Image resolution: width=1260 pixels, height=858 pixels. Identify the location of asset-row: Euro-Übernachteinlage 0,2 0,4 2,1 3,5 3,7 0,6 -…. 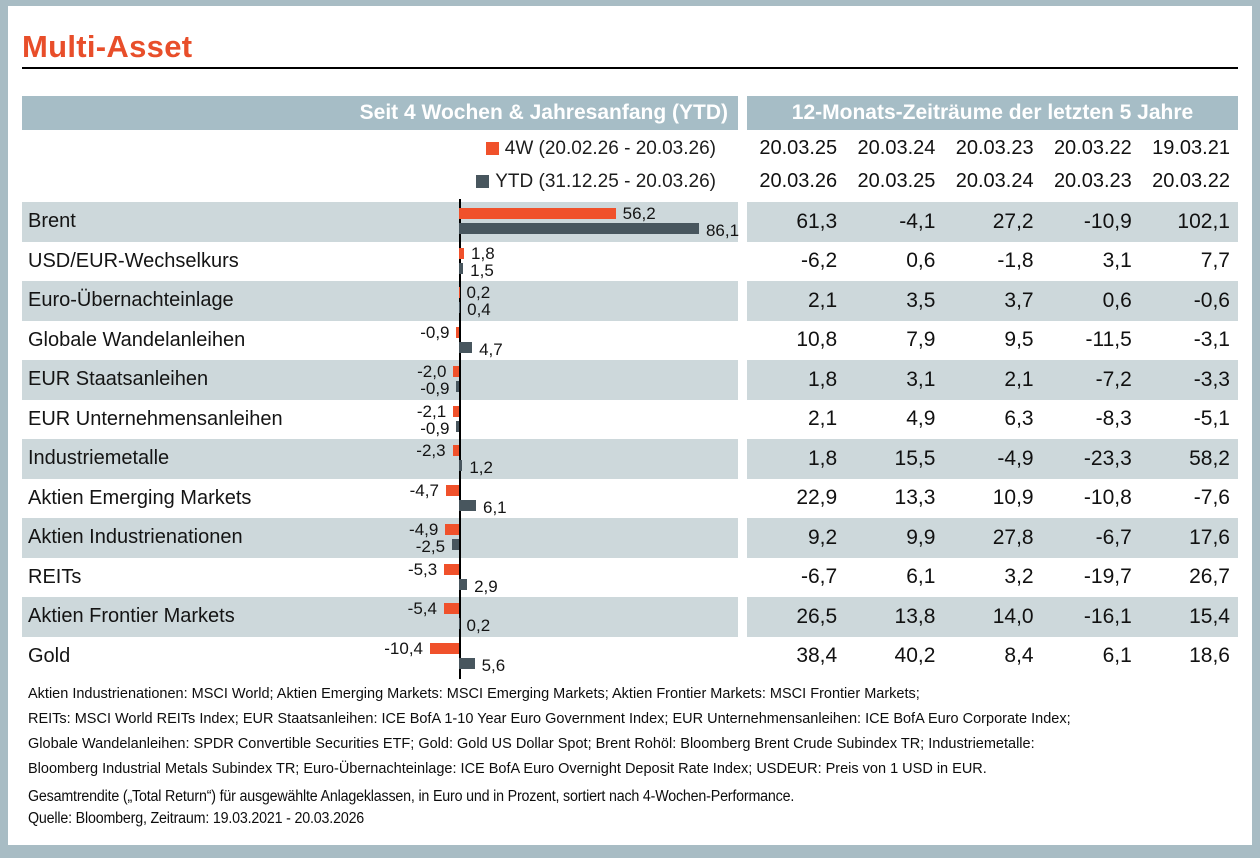
(630, 301).